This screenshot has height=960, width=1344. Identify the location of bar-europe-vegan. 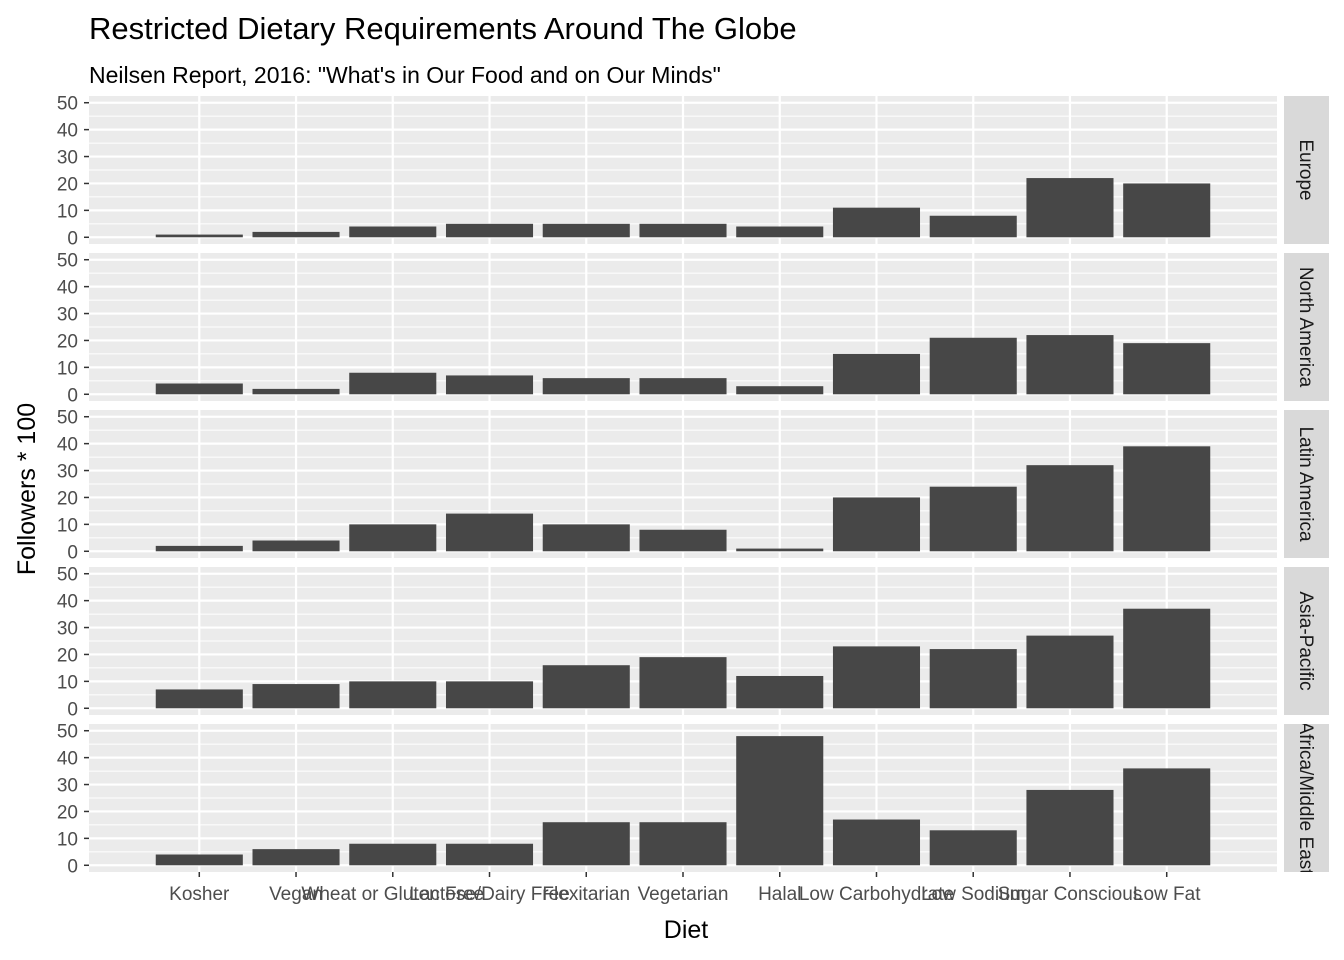
(296, 234).